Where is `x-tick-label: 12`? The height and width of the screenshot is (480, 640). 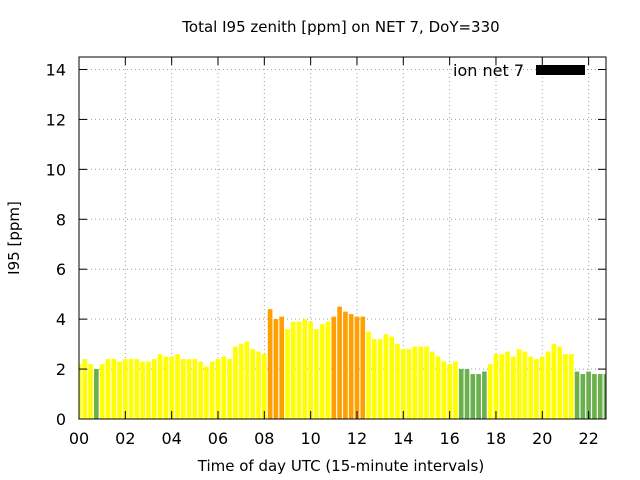
x-tick-label: 12 is located at coordinates (357, 438).